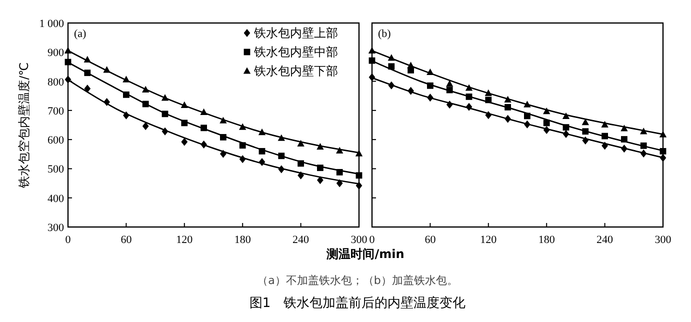 This screenshot has width=691, height=322. What do you see at coordinates (80, 34) in the screenshot?
I see `chart-title: (a)` at bounding box center [80, 34].